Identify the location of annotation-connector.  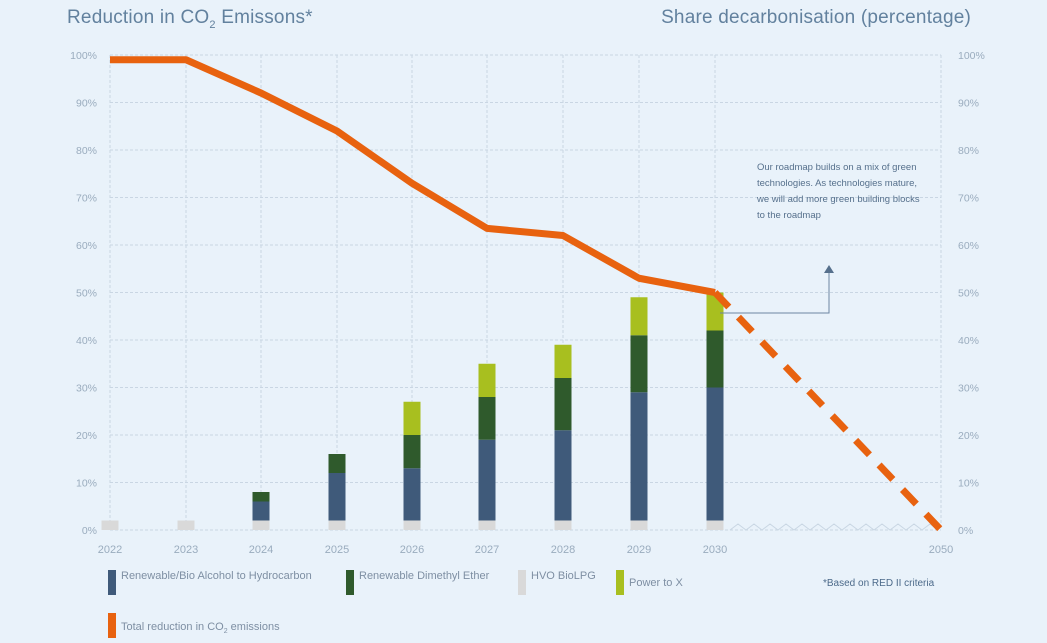
(775, 293).